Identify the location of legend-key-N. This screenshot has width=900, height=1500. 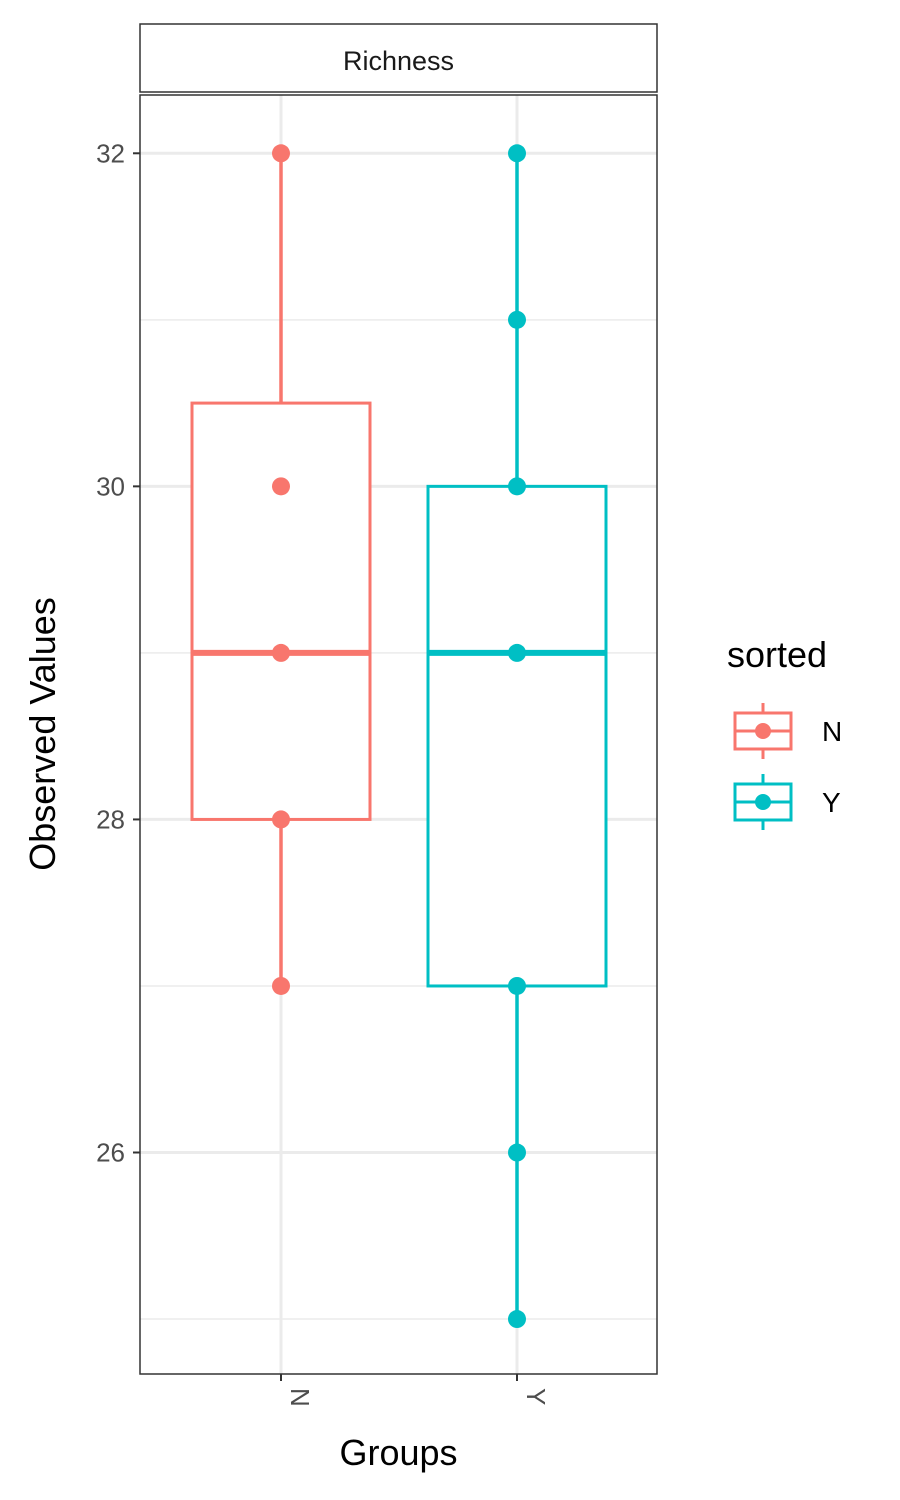
(763, 731).